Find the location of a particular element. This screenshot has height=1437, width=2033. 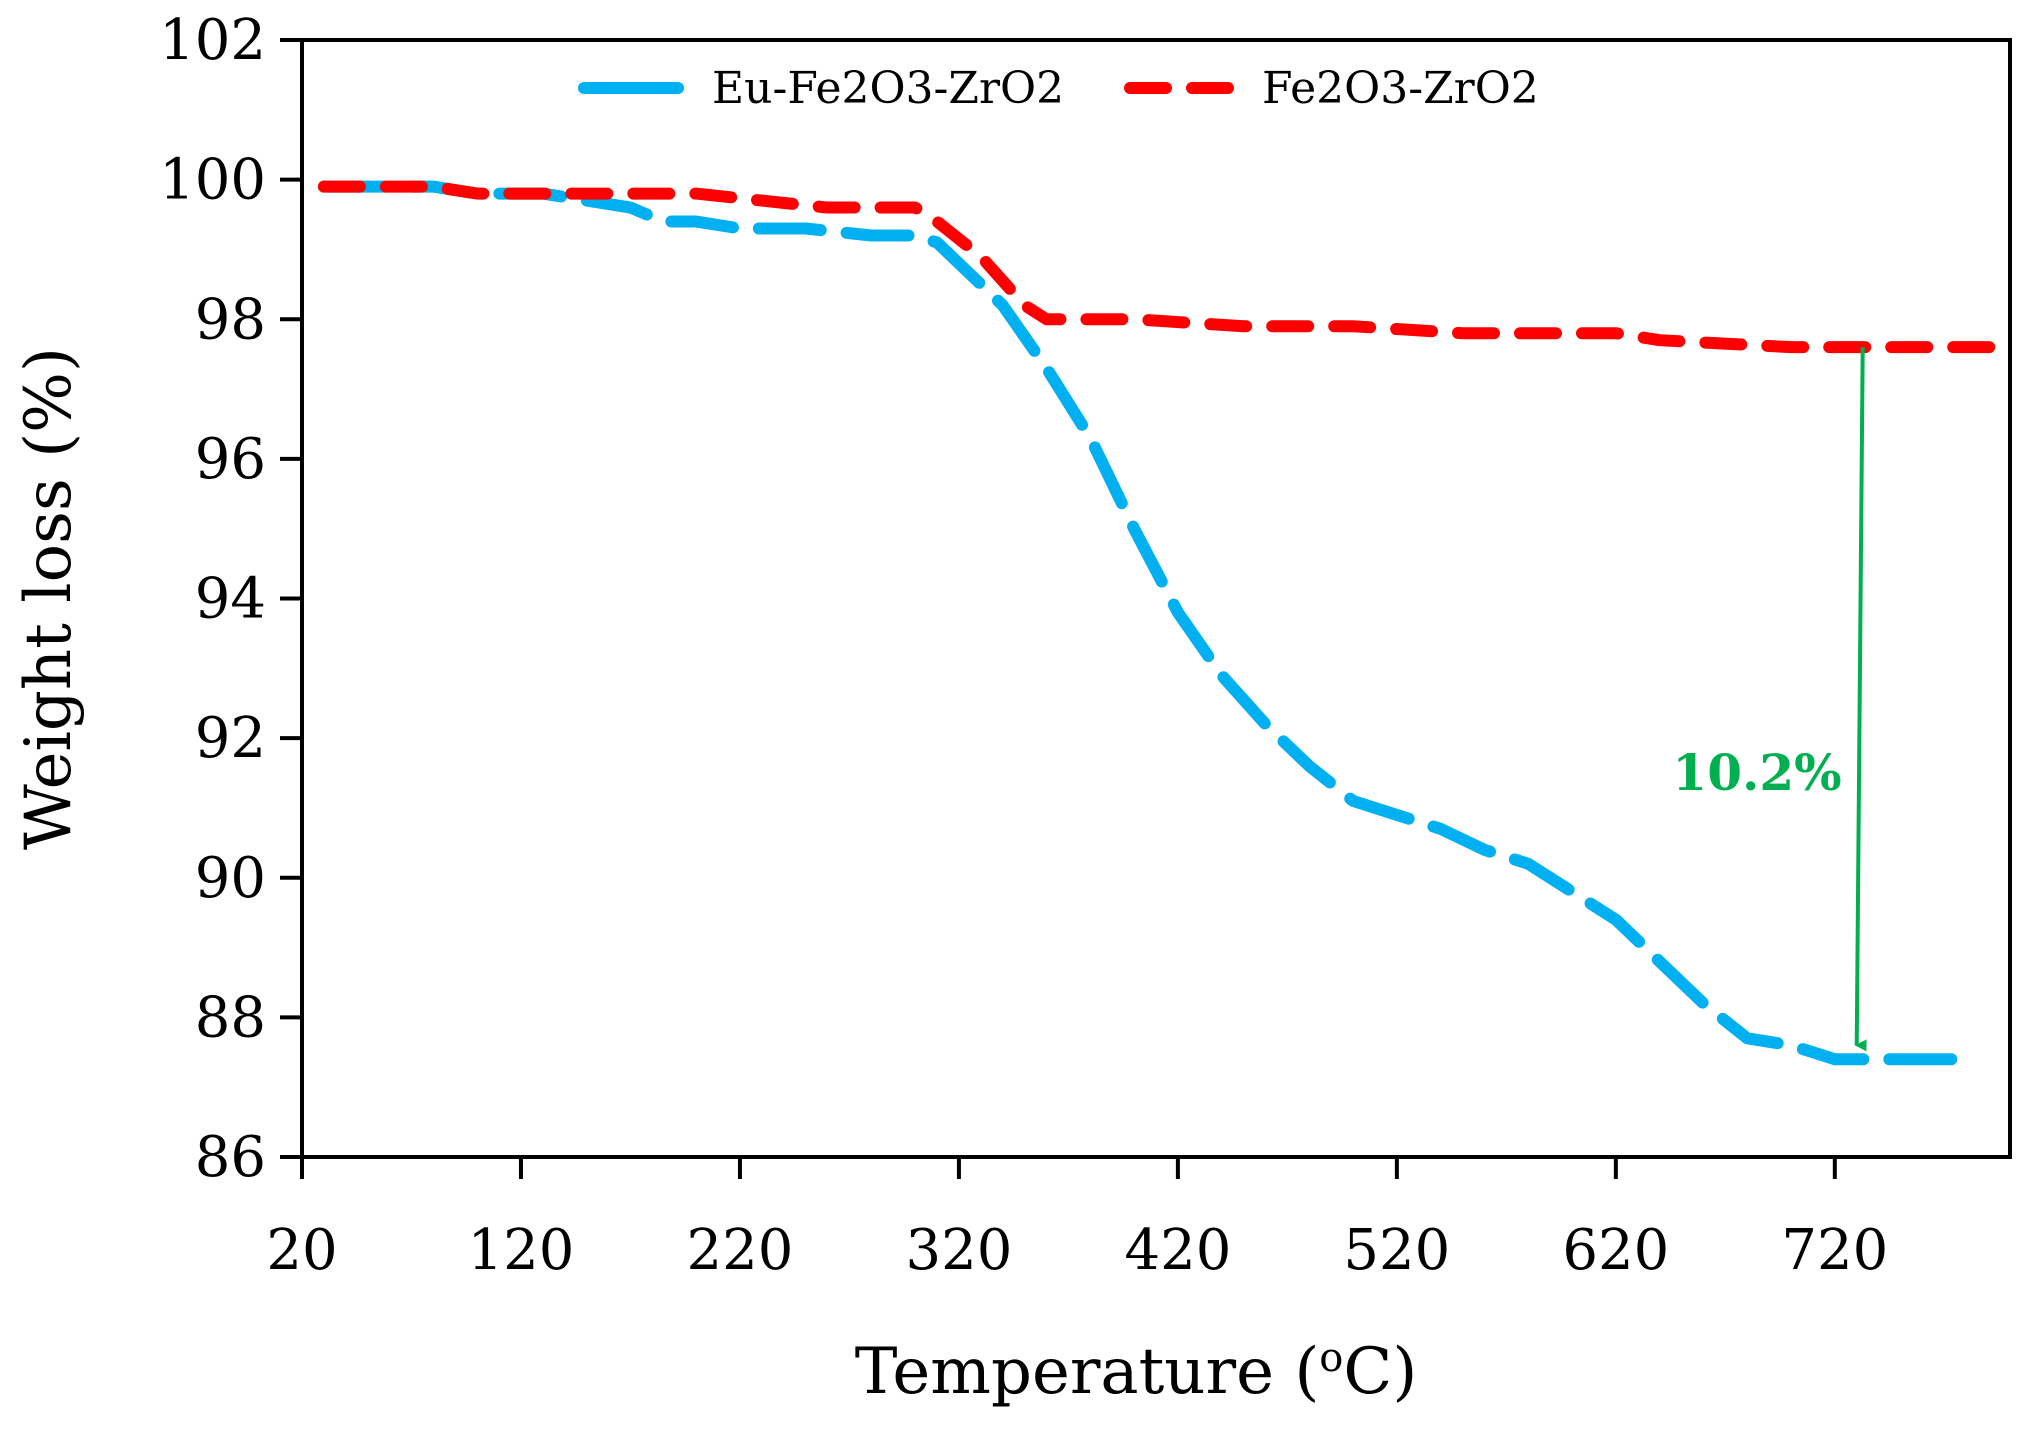

x-tick-label: 520 is located at coordinates (1396, 1250).